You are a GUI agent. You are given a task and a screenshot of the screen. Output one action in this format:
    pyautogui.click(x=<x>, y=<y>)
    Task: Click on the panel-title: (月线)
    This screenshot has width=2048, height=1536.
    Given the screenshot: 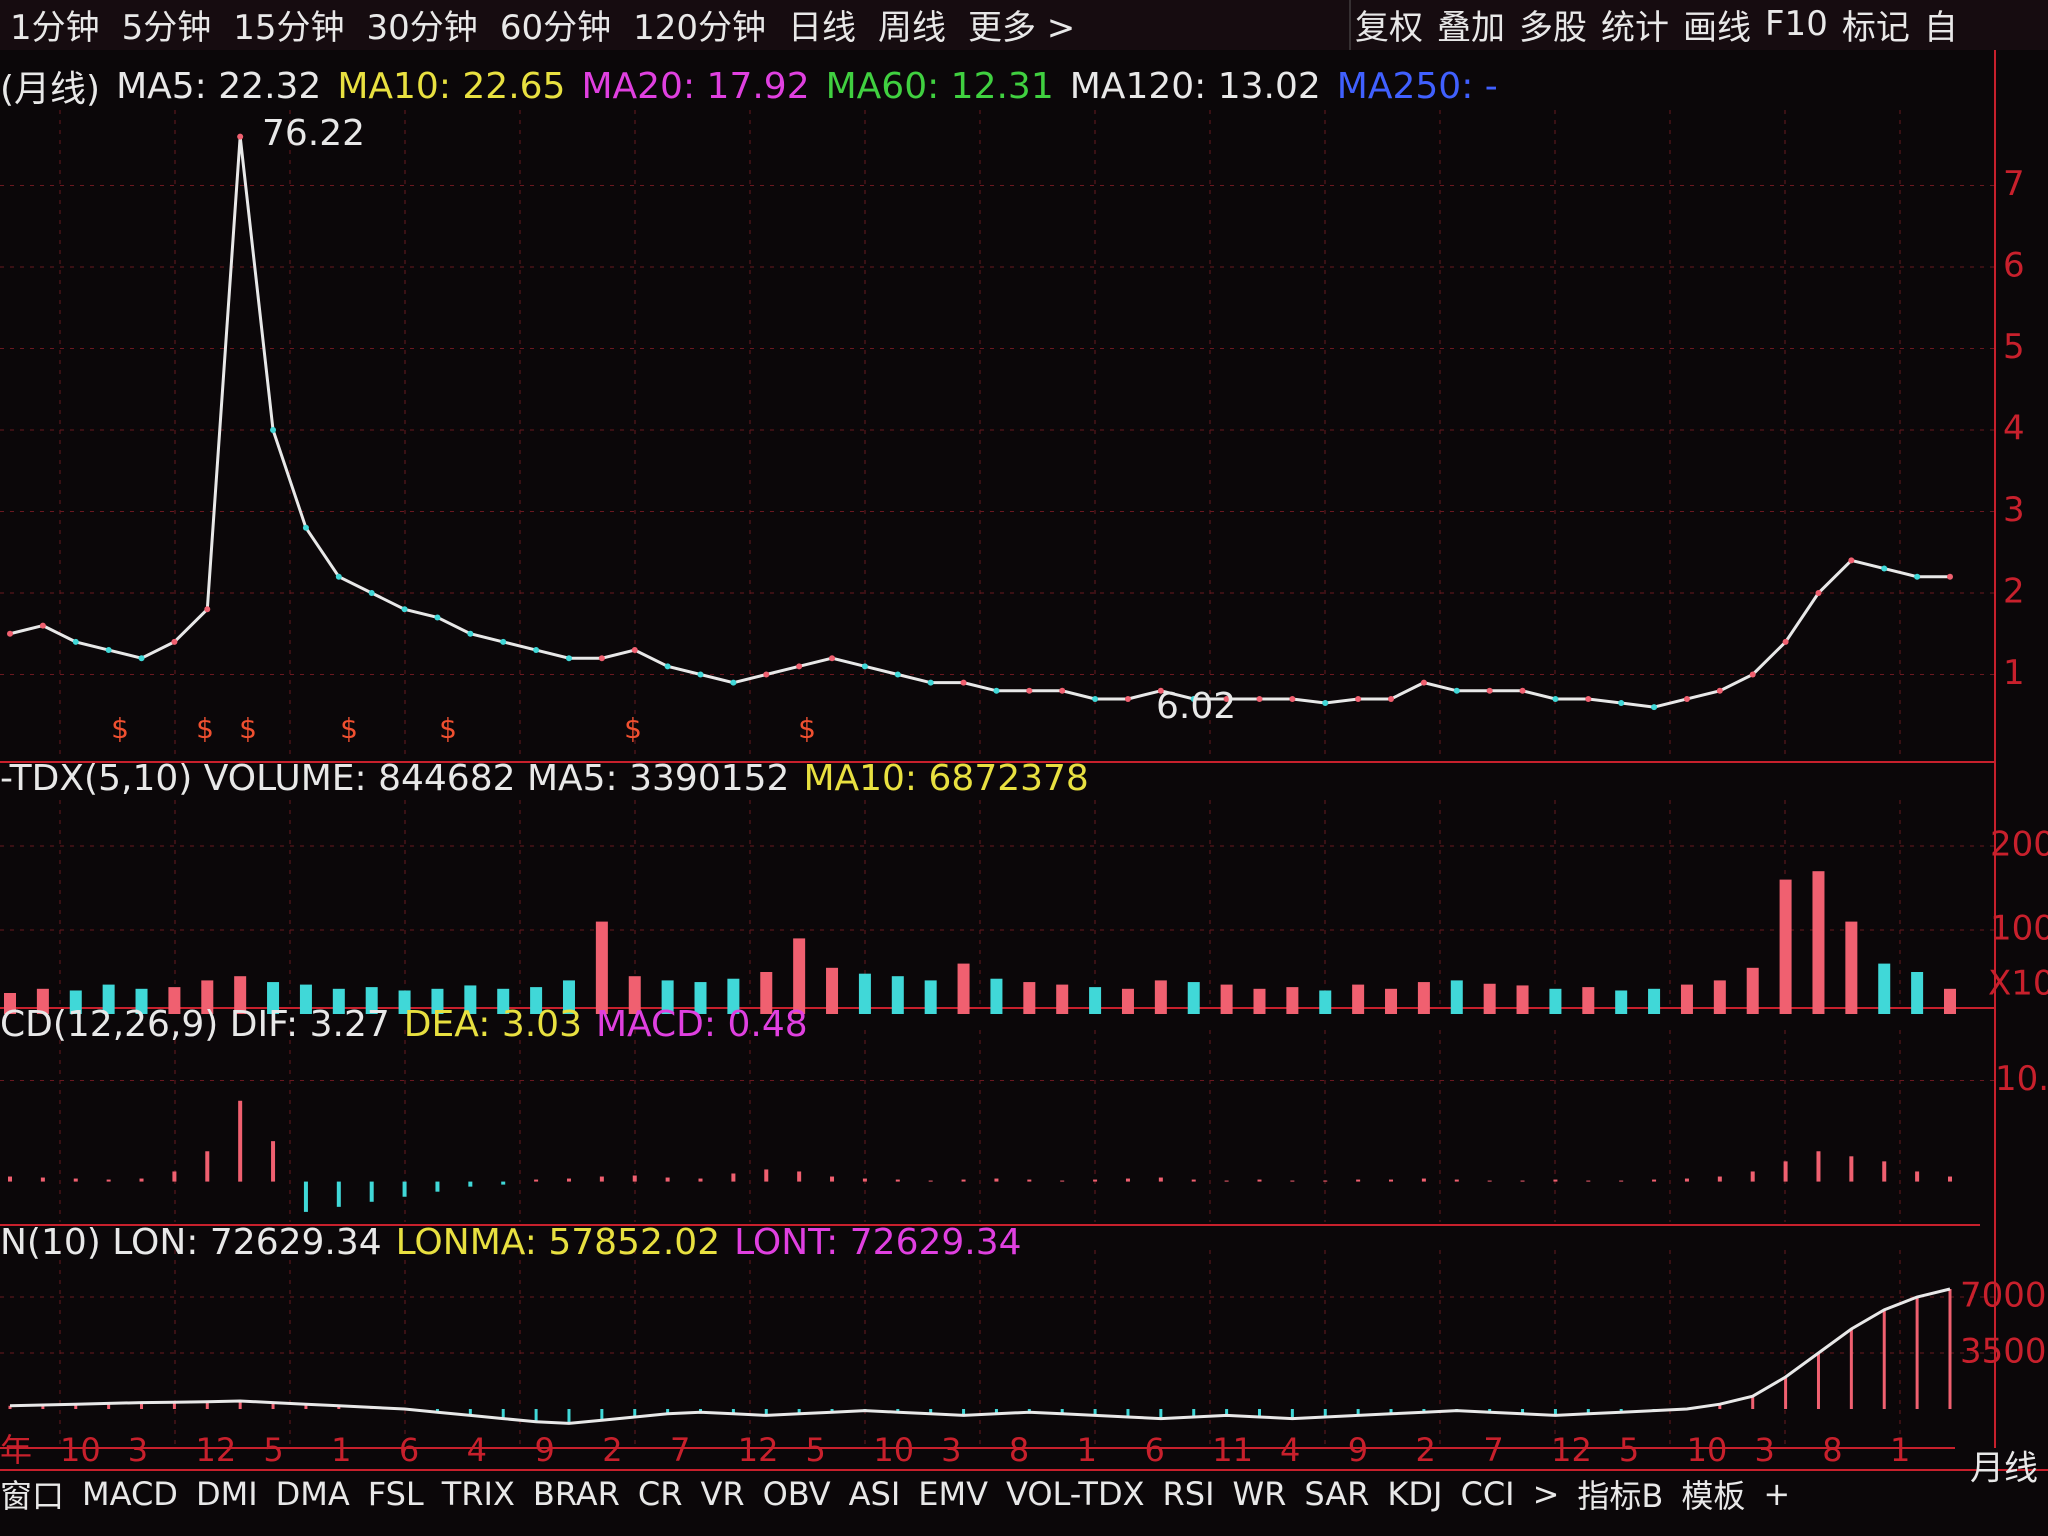 What is the action you would take?
    pyautogui.click(x=50, y=89)
    